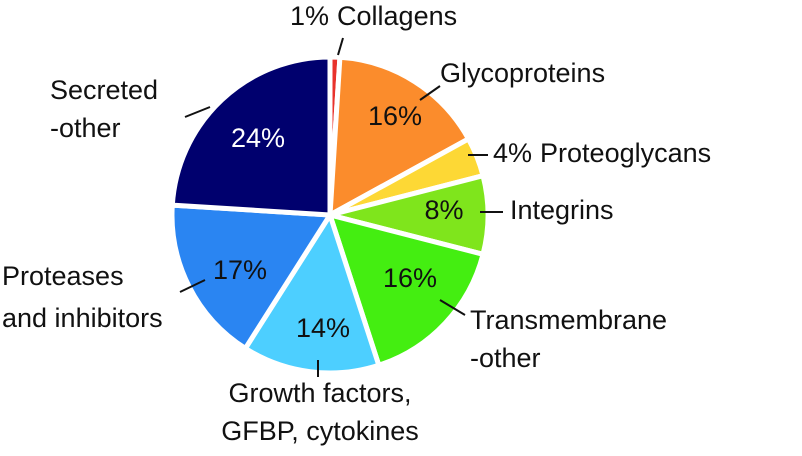 The image size is (802, 456). Describe the element at coordinates (625, 153) in the screenshot. I see `category-label: Proteoglycans` at that location.